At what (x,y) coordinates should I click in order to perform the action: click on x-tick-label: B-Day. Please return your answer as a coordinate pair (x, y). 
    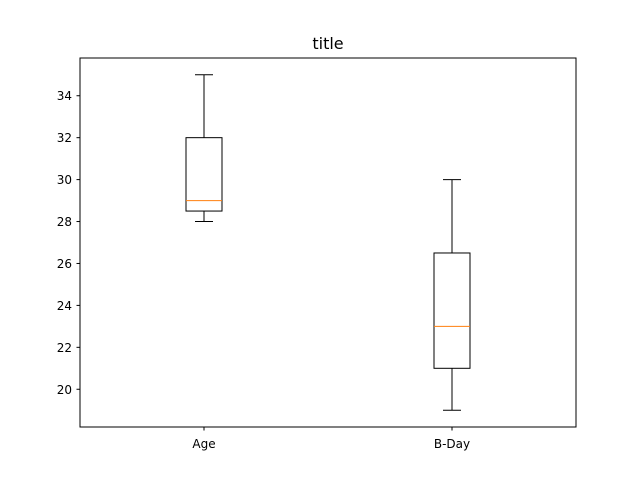
    Looking at the image, I should click on (452, 444).